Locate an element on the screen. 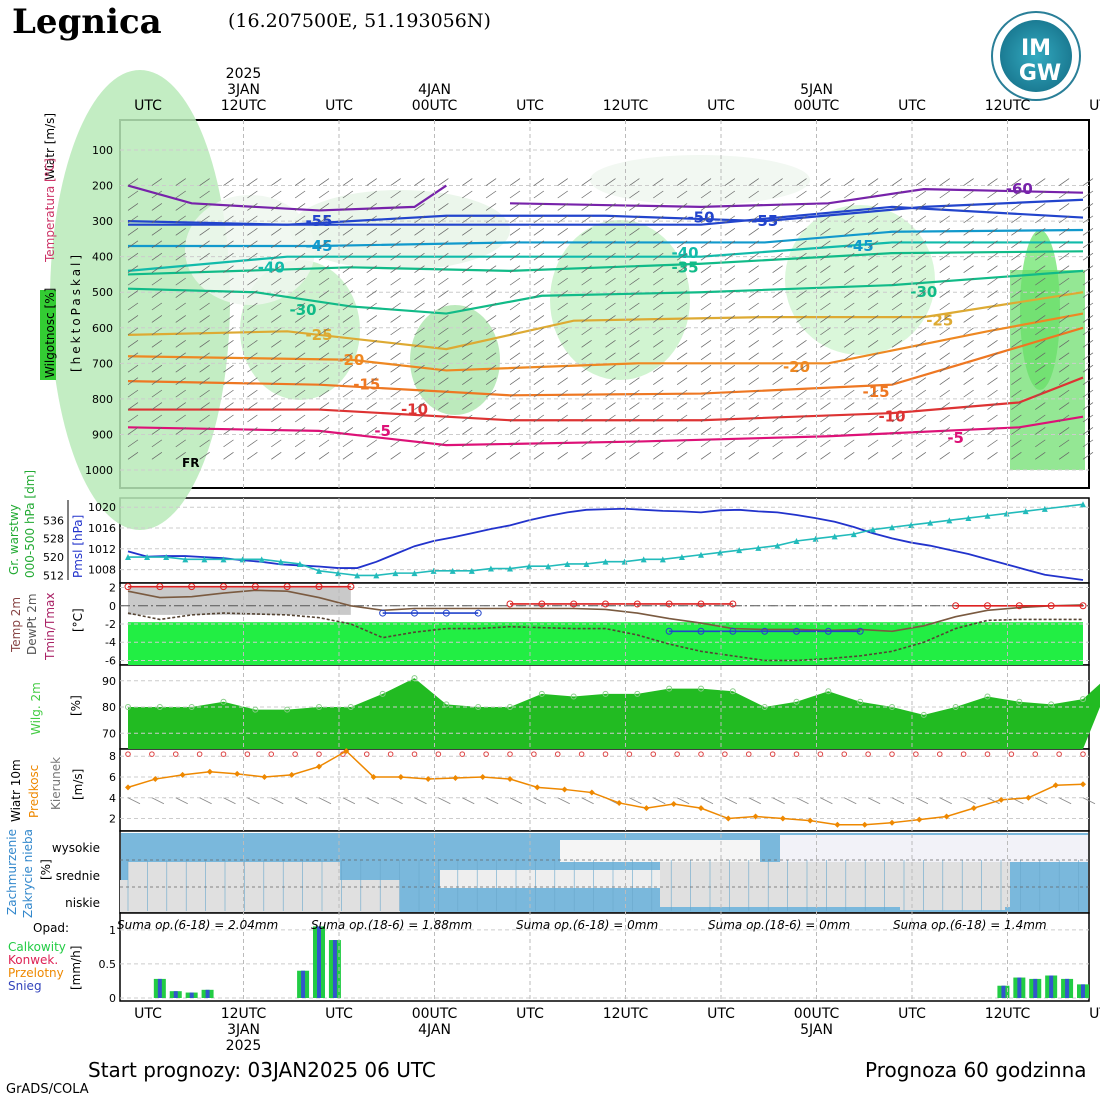 This screenshot has height=1100, width=1100. gr-warstwy-label: Gr. warstwy is located at coordinates (14, 539).